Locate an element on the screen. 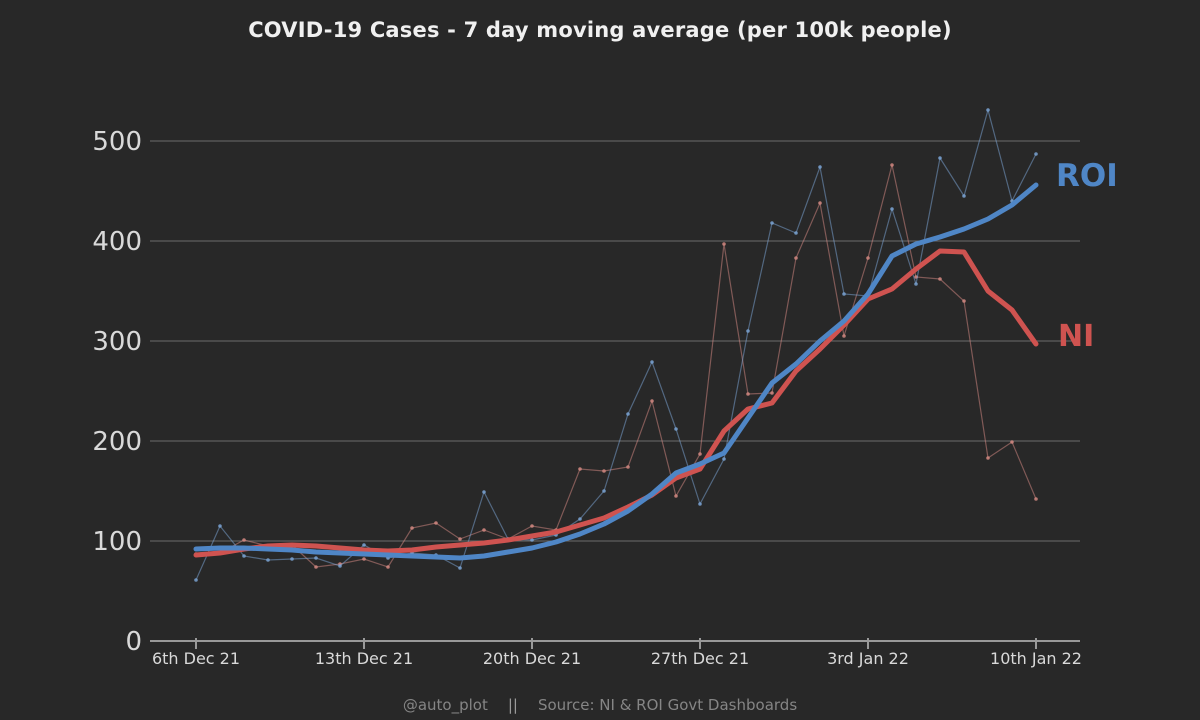  x-tick-label: 3rd Jan 22 is located at coordinates (868, 658).